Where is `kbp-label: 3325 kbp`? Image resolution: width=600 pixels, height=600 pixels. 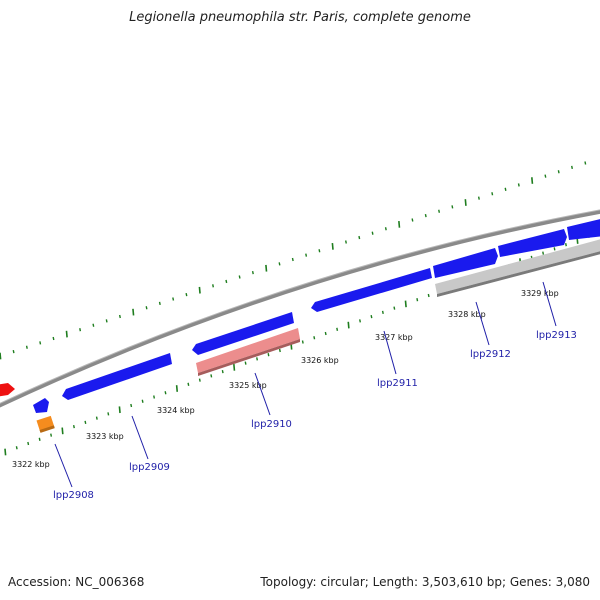
kbp-label: 3325 kbp is located at coordinates (248, 385).